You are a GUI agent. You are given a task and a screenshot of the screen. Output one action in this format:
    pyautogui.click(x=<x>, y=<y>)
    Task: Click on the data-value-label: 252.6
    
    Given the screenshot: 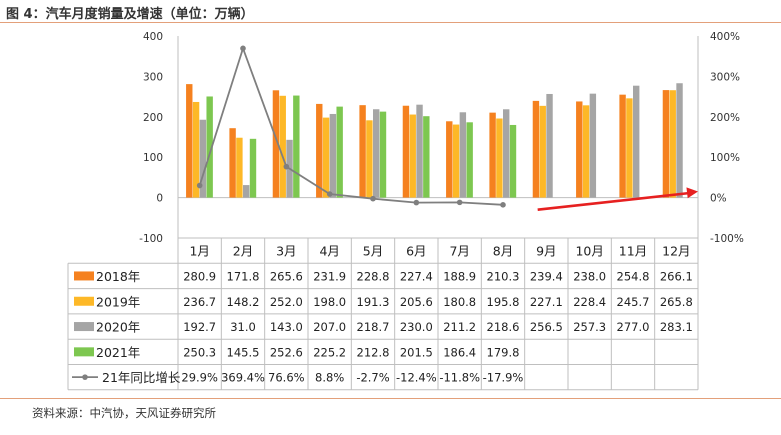 What is the action you would take?
    pyautogui.click(x=286, y=352)
    